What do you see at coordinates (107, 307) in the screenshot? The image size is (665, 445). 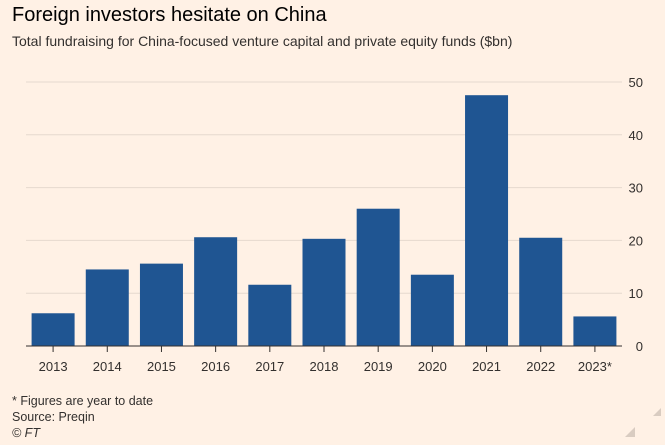 I see `bar-2014` at bounding box center [107, 307].